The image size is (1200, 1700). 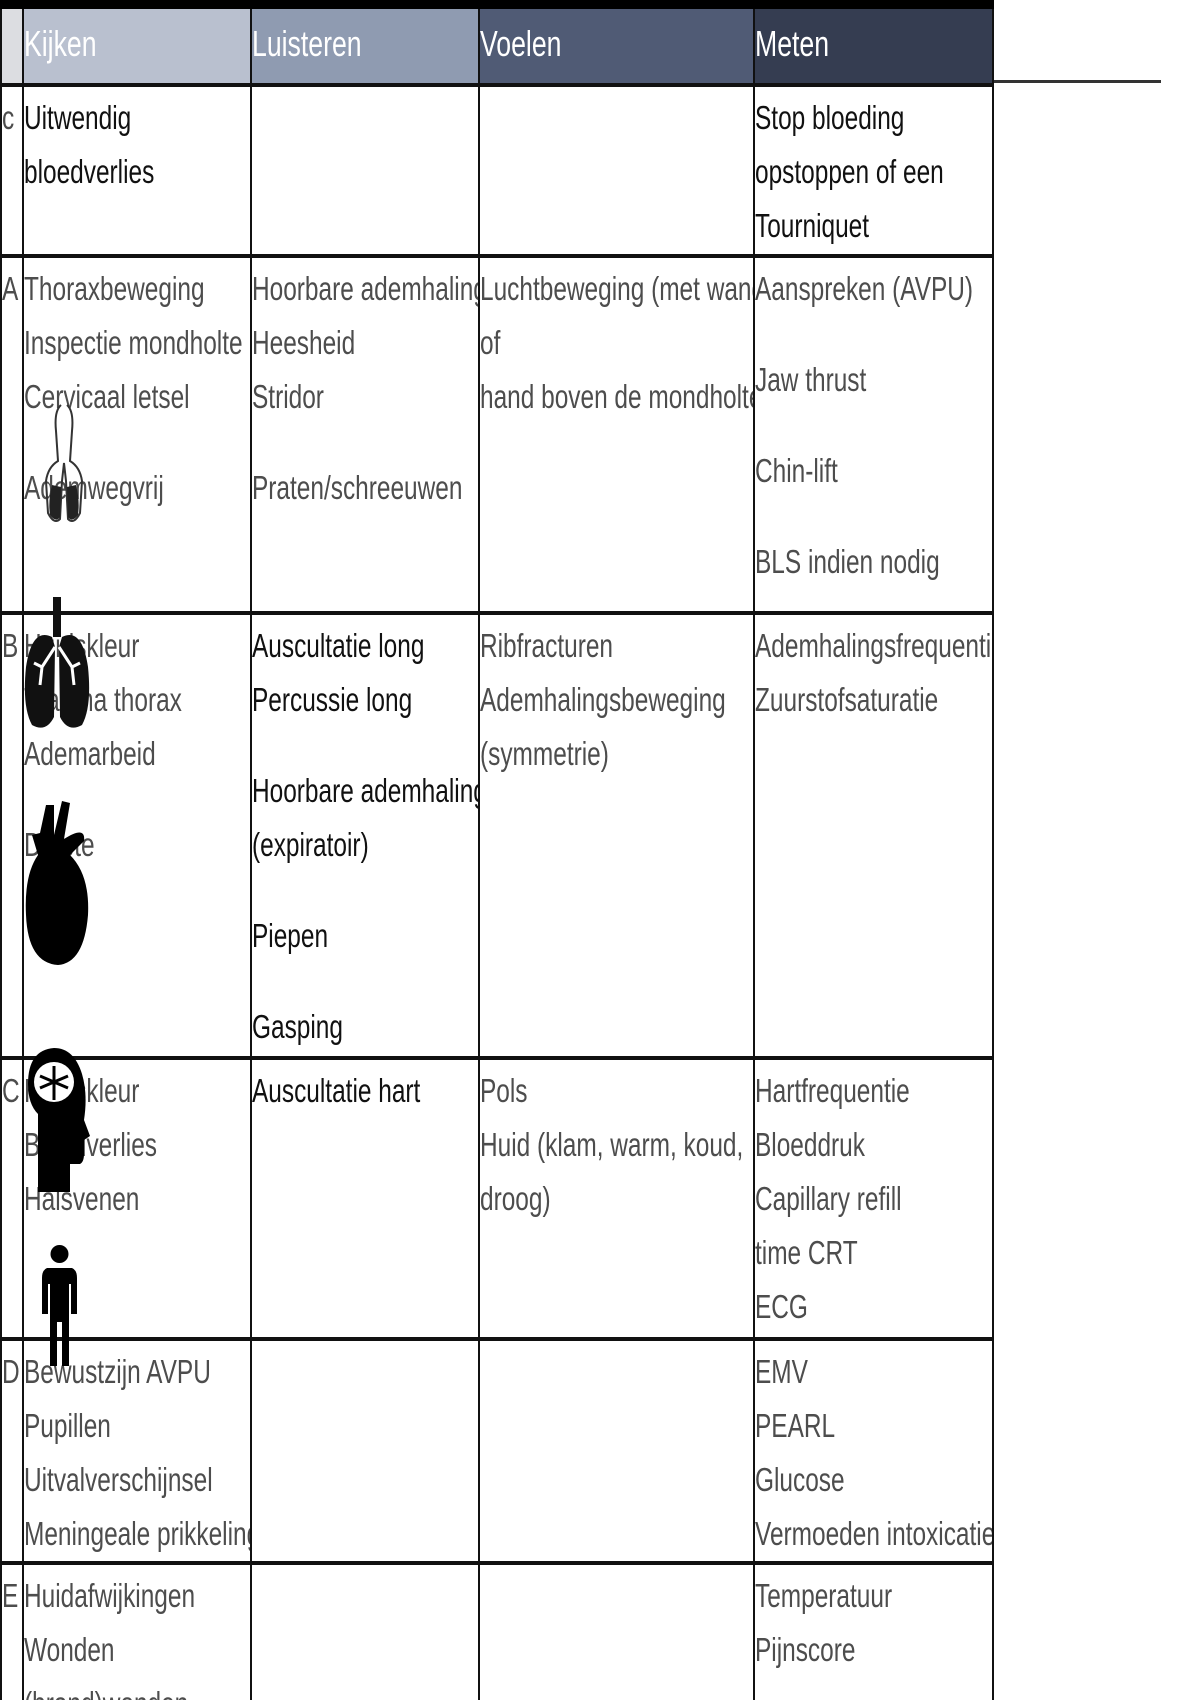 I want to click on cell-line: Uitwendig, so click(x=78, y=117).